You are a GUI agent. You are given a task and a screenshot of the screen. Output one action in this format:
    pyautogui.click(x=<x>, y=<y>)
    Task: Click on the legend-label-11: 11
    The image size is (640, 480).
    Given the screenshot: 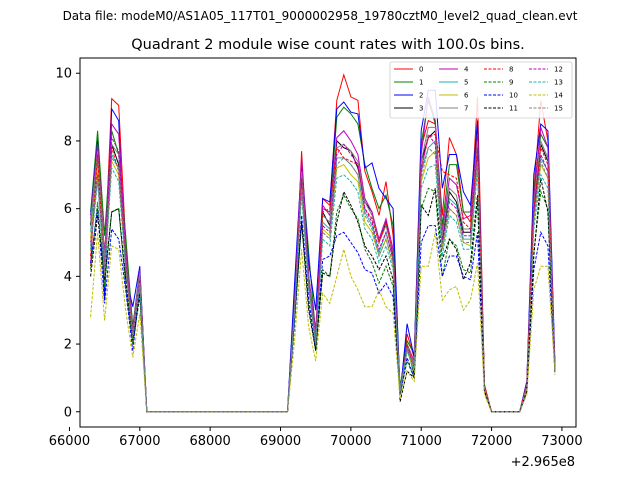 What is the action you would take?
    pyautogui.click(x=513, y=109)
    